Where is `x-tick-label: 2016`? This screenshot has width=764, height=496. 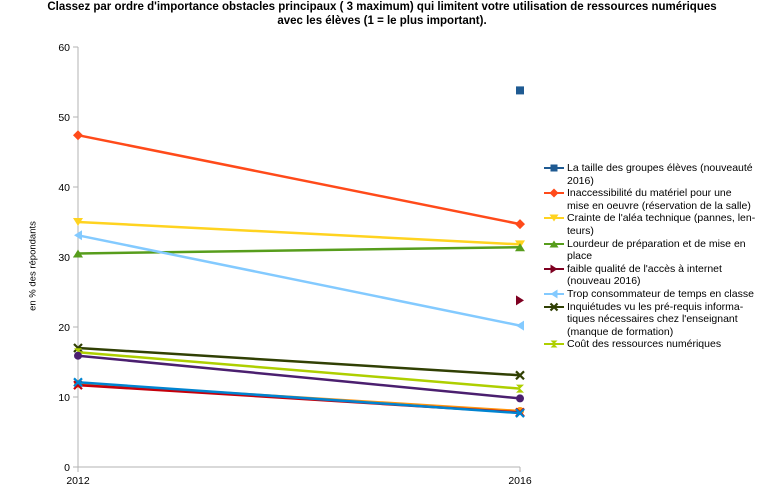
x-tick-label: 2016 is located at coordinates (520, 481).